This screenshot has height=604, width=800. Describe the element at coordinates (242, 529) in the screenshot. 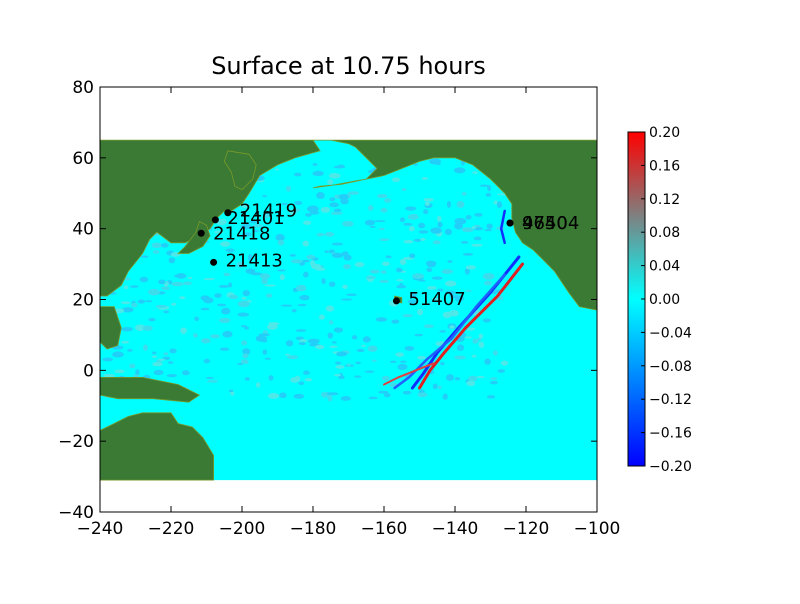

I see `x-tick-label: −200` at that location.